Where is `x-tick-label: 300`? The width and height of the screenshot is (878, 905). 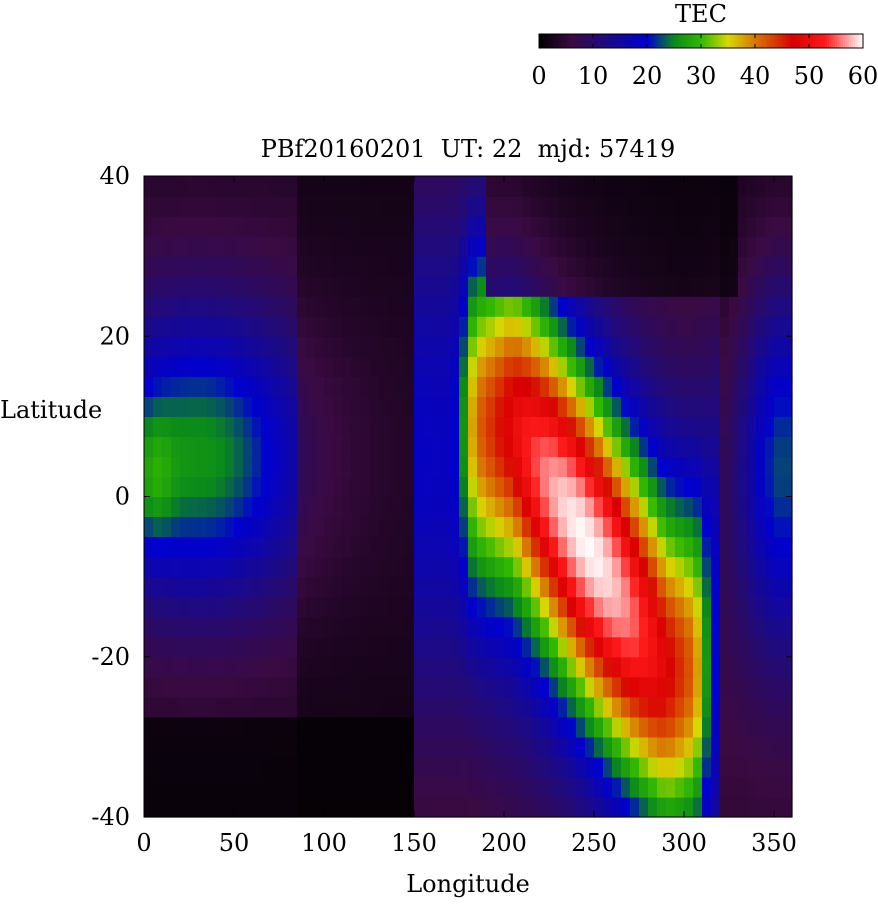
x-tick-label: 300 is located at coordinates (684, 843).